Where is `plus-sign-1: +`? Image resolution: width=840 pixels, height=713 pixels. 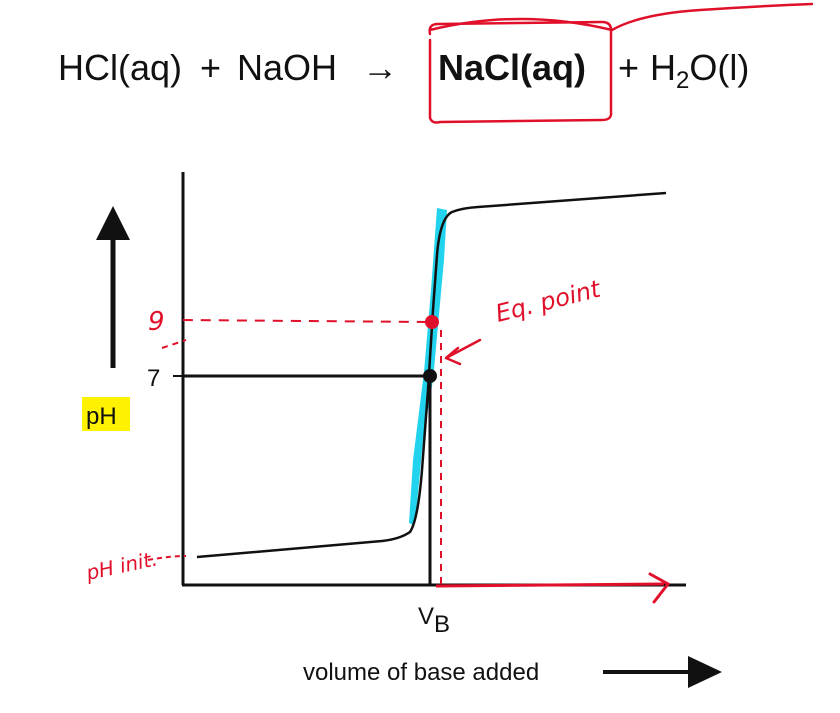
plus-sign-1: + is located at coordinates (210, 67).